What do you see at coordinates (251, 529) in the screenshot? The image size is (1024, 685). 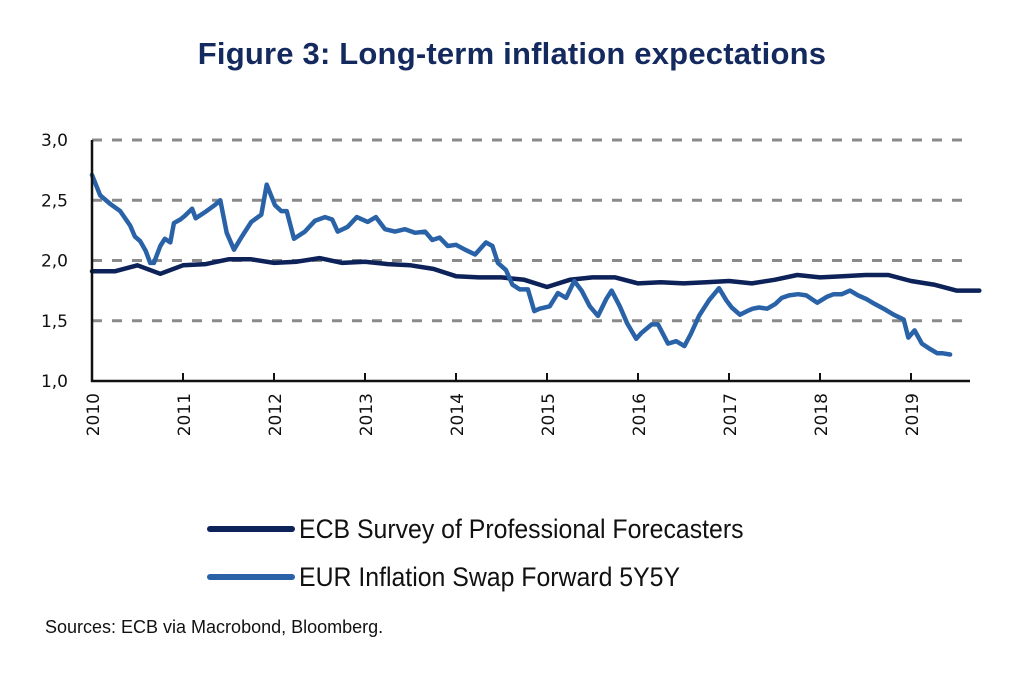 I see `legend-swatch-ecb-spf` at bounding box center [251, 529].